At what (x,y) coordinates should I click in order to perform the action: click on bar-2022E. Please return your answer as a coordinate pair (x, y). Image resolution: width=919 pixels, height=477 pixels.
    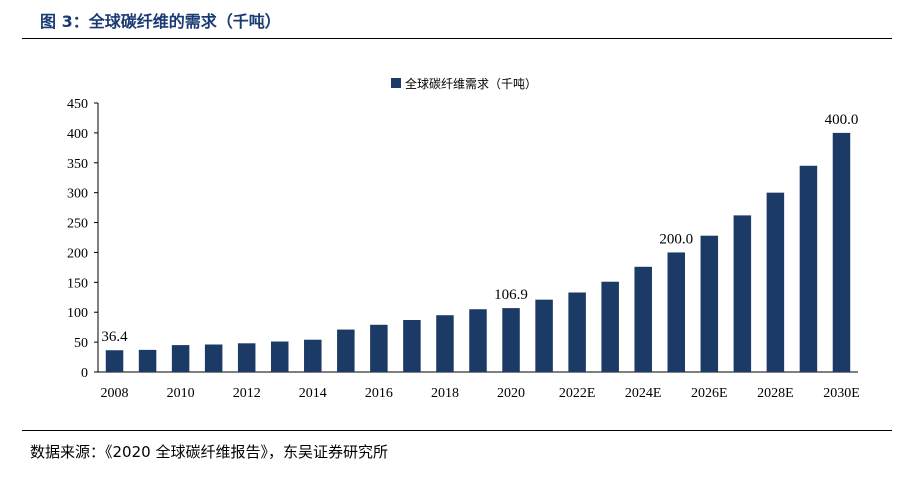
    Looking at the image, I should click on (577, 332).